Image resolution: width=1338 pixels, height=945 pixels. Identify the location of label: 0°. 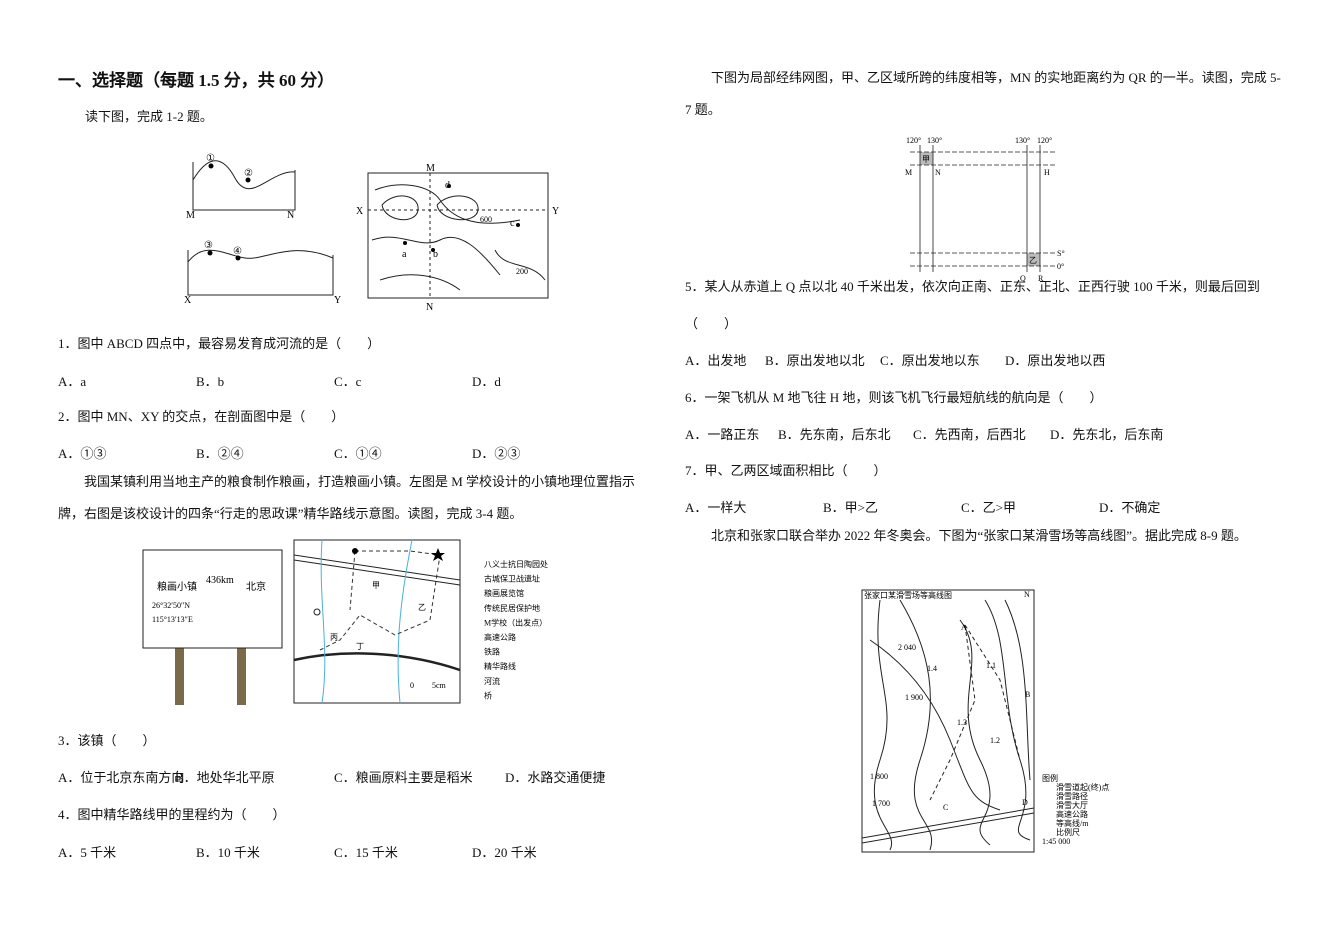
(1060, 266).